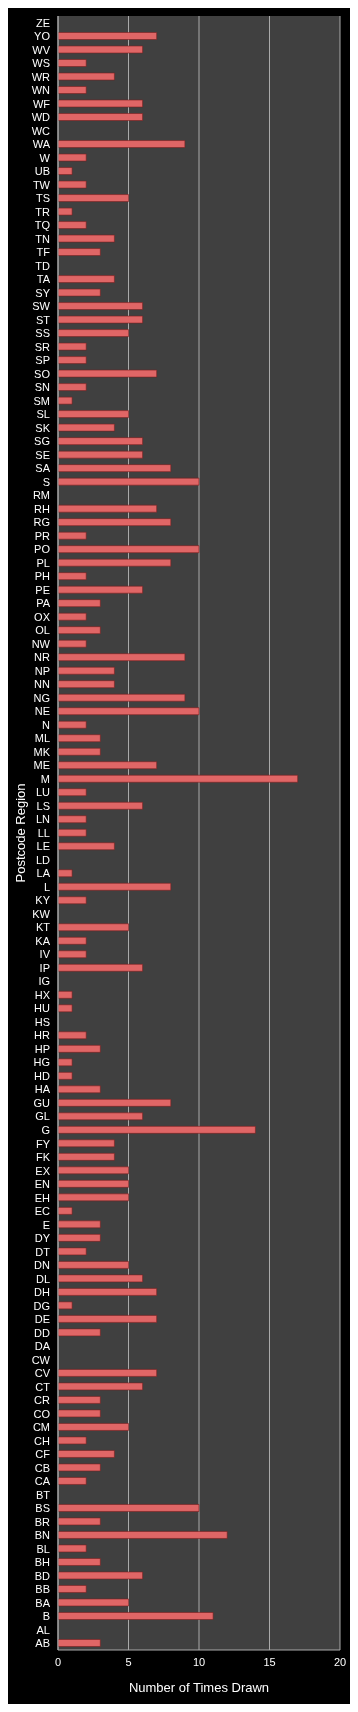 The width and height of the screenshot is (358, 1712). I want to click on y-tick-label: EH, so click(42, 1197).